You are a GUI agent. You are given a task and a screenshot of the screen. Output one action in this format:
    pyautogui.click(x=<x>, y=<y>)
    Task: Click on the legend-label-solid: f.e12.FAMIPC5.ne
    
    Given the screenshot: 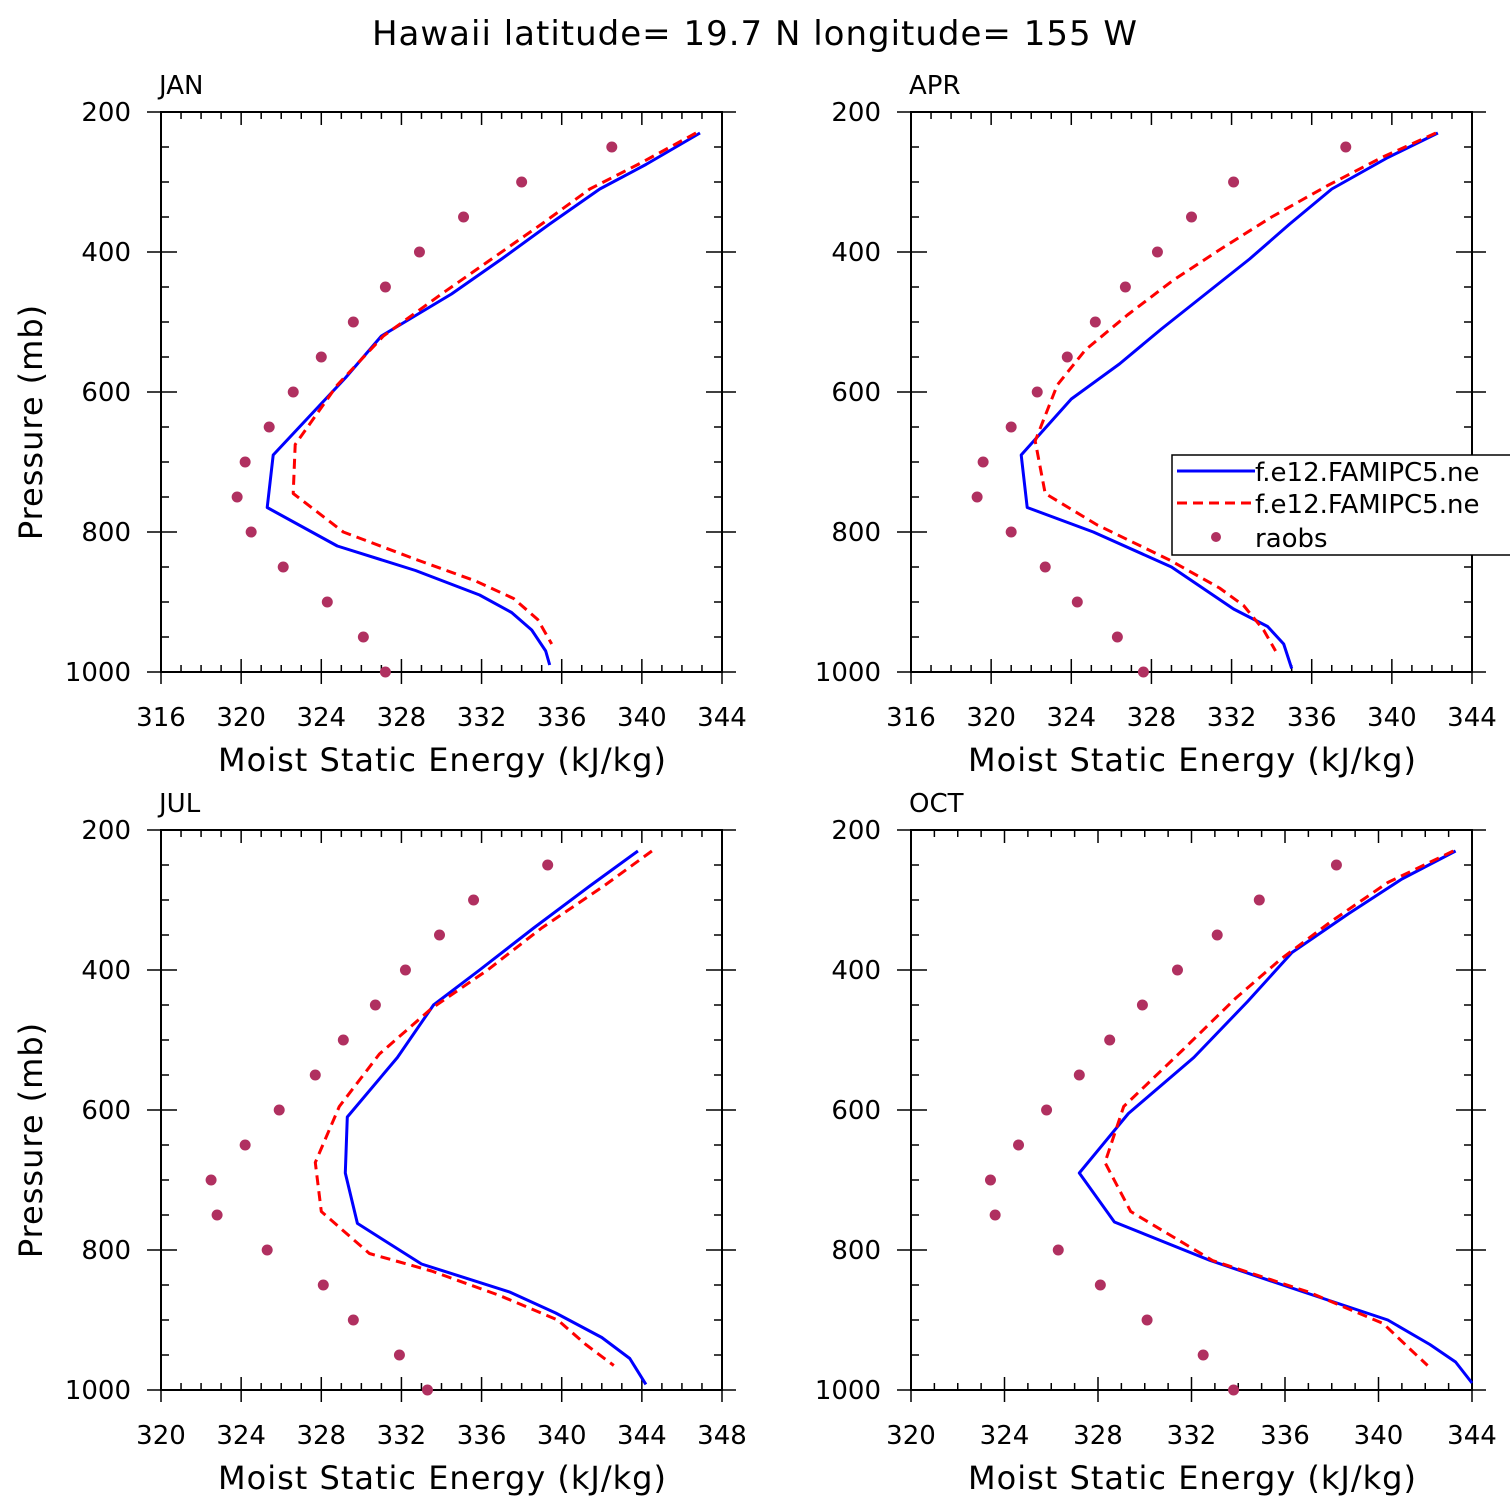 What is the action you would take?
    pyautogui.click(x=1367, y=473)
    